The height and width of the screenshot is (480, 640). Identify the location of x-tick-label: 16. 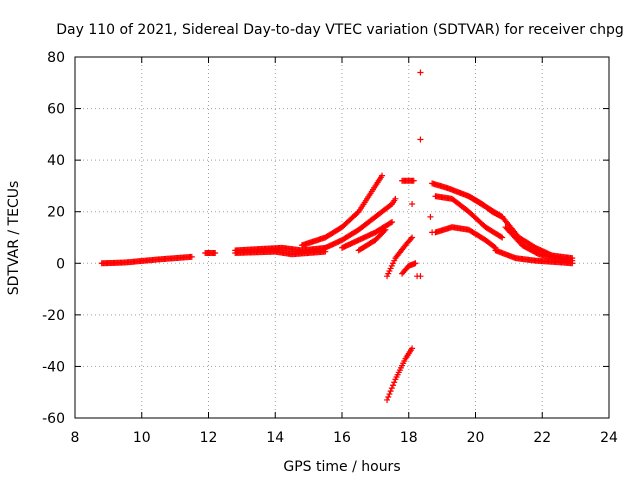
(342, 438).